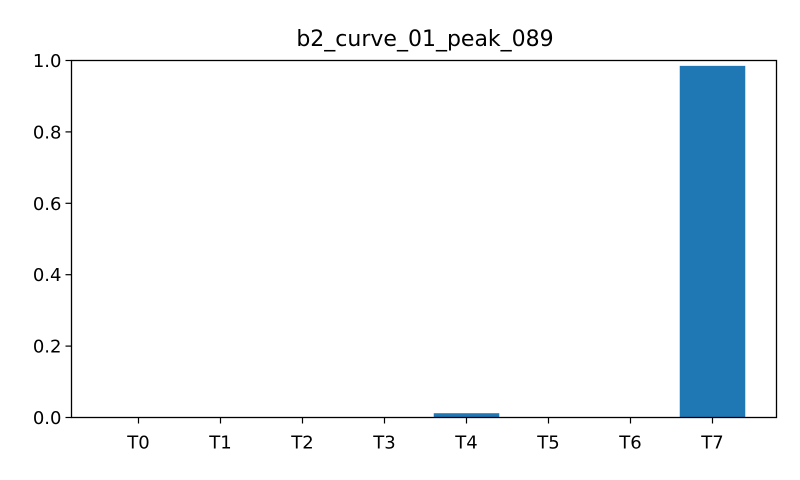  What do you see at coordinates (466, 415) in the screenshot?
I see `bar-t4` at bounding box center [466, 415].